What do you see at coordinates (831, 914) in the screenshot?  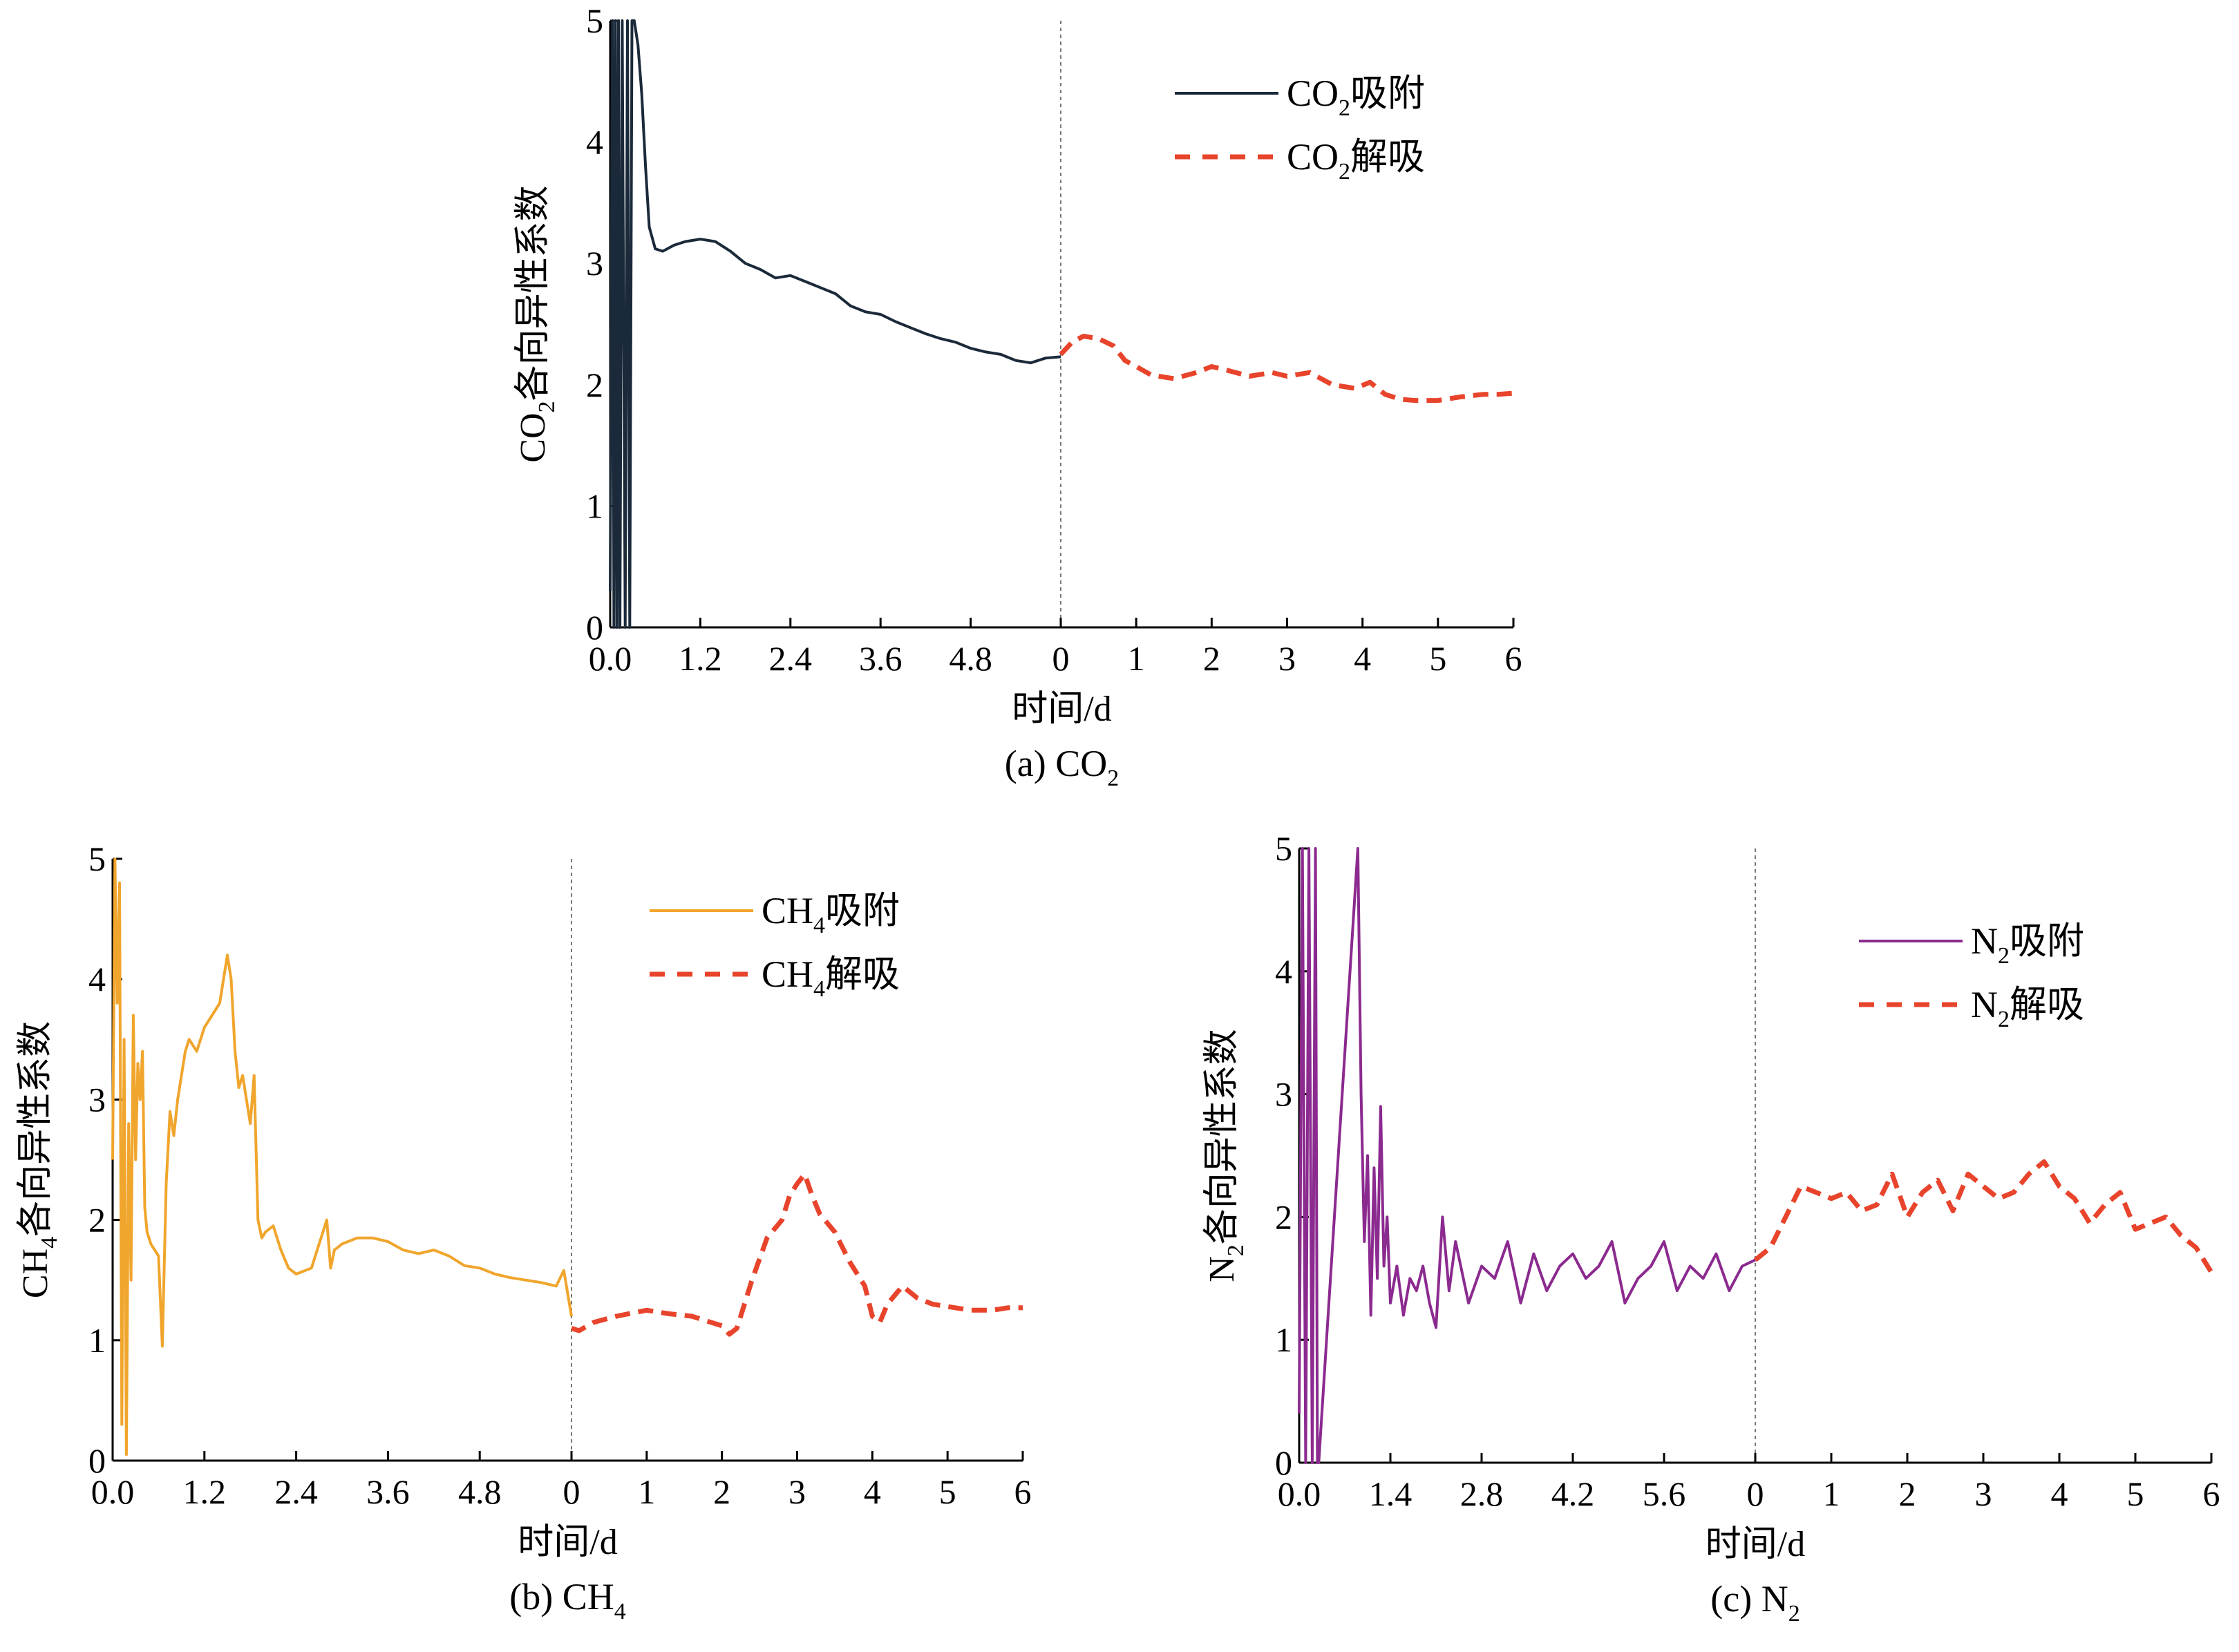 I see `legend-label: CH4吸附` at bounding box center [831, 914].